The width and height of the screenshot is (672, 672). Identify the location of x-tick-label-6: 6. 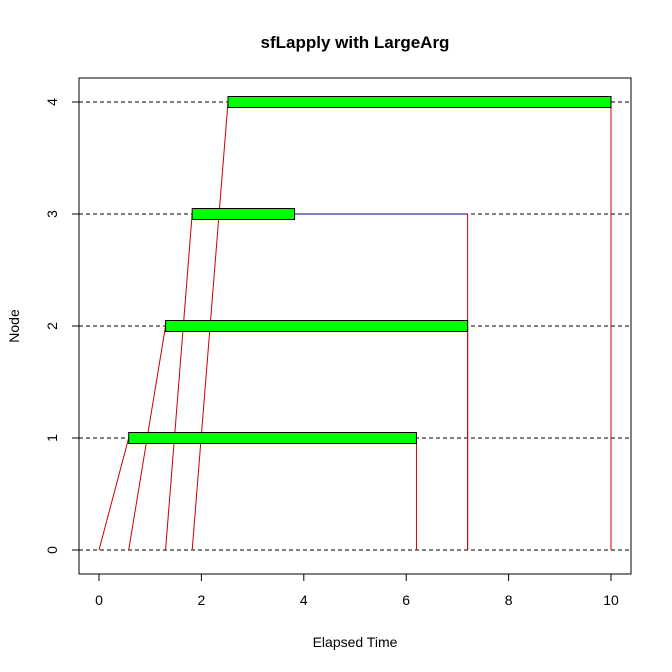
(406, 600).